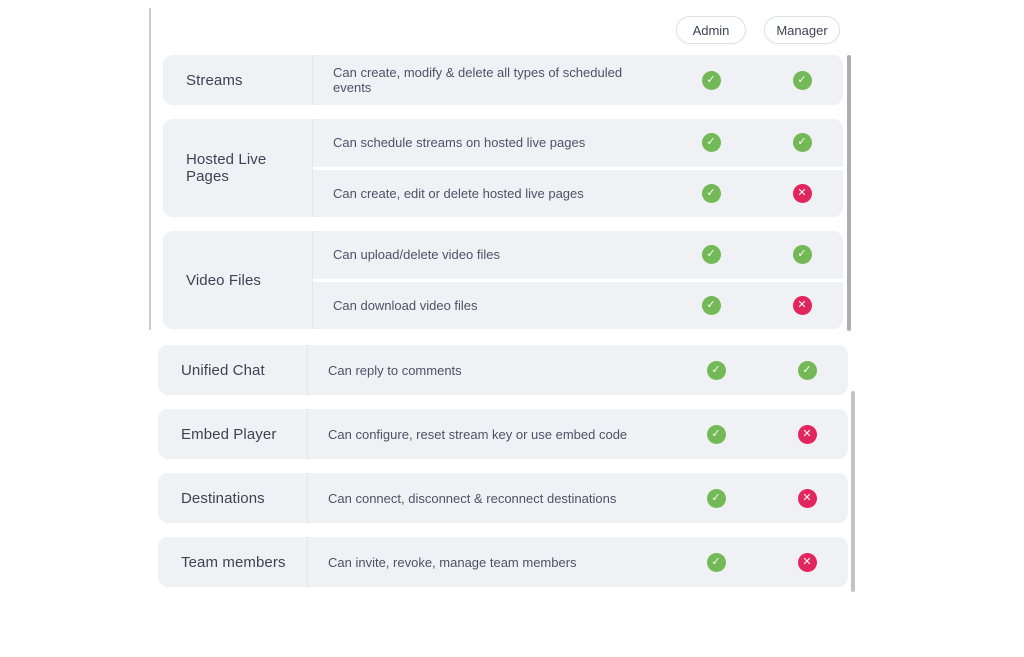  What do you see at coordinates (416, 255) in the screenshot?
I see `permission-description: Can upload/delete video files` at bounding box center [416, 255].